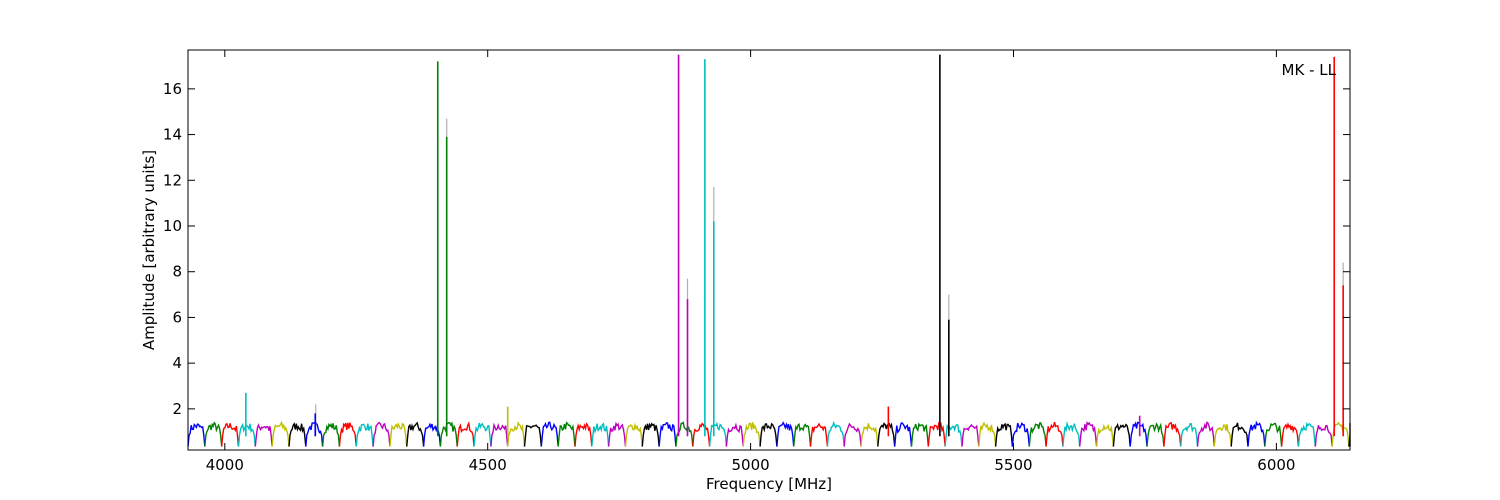  Describe the element at coordinates (1276, 465) in the screenshot. I see `x-tick-label: 6000` at that location.